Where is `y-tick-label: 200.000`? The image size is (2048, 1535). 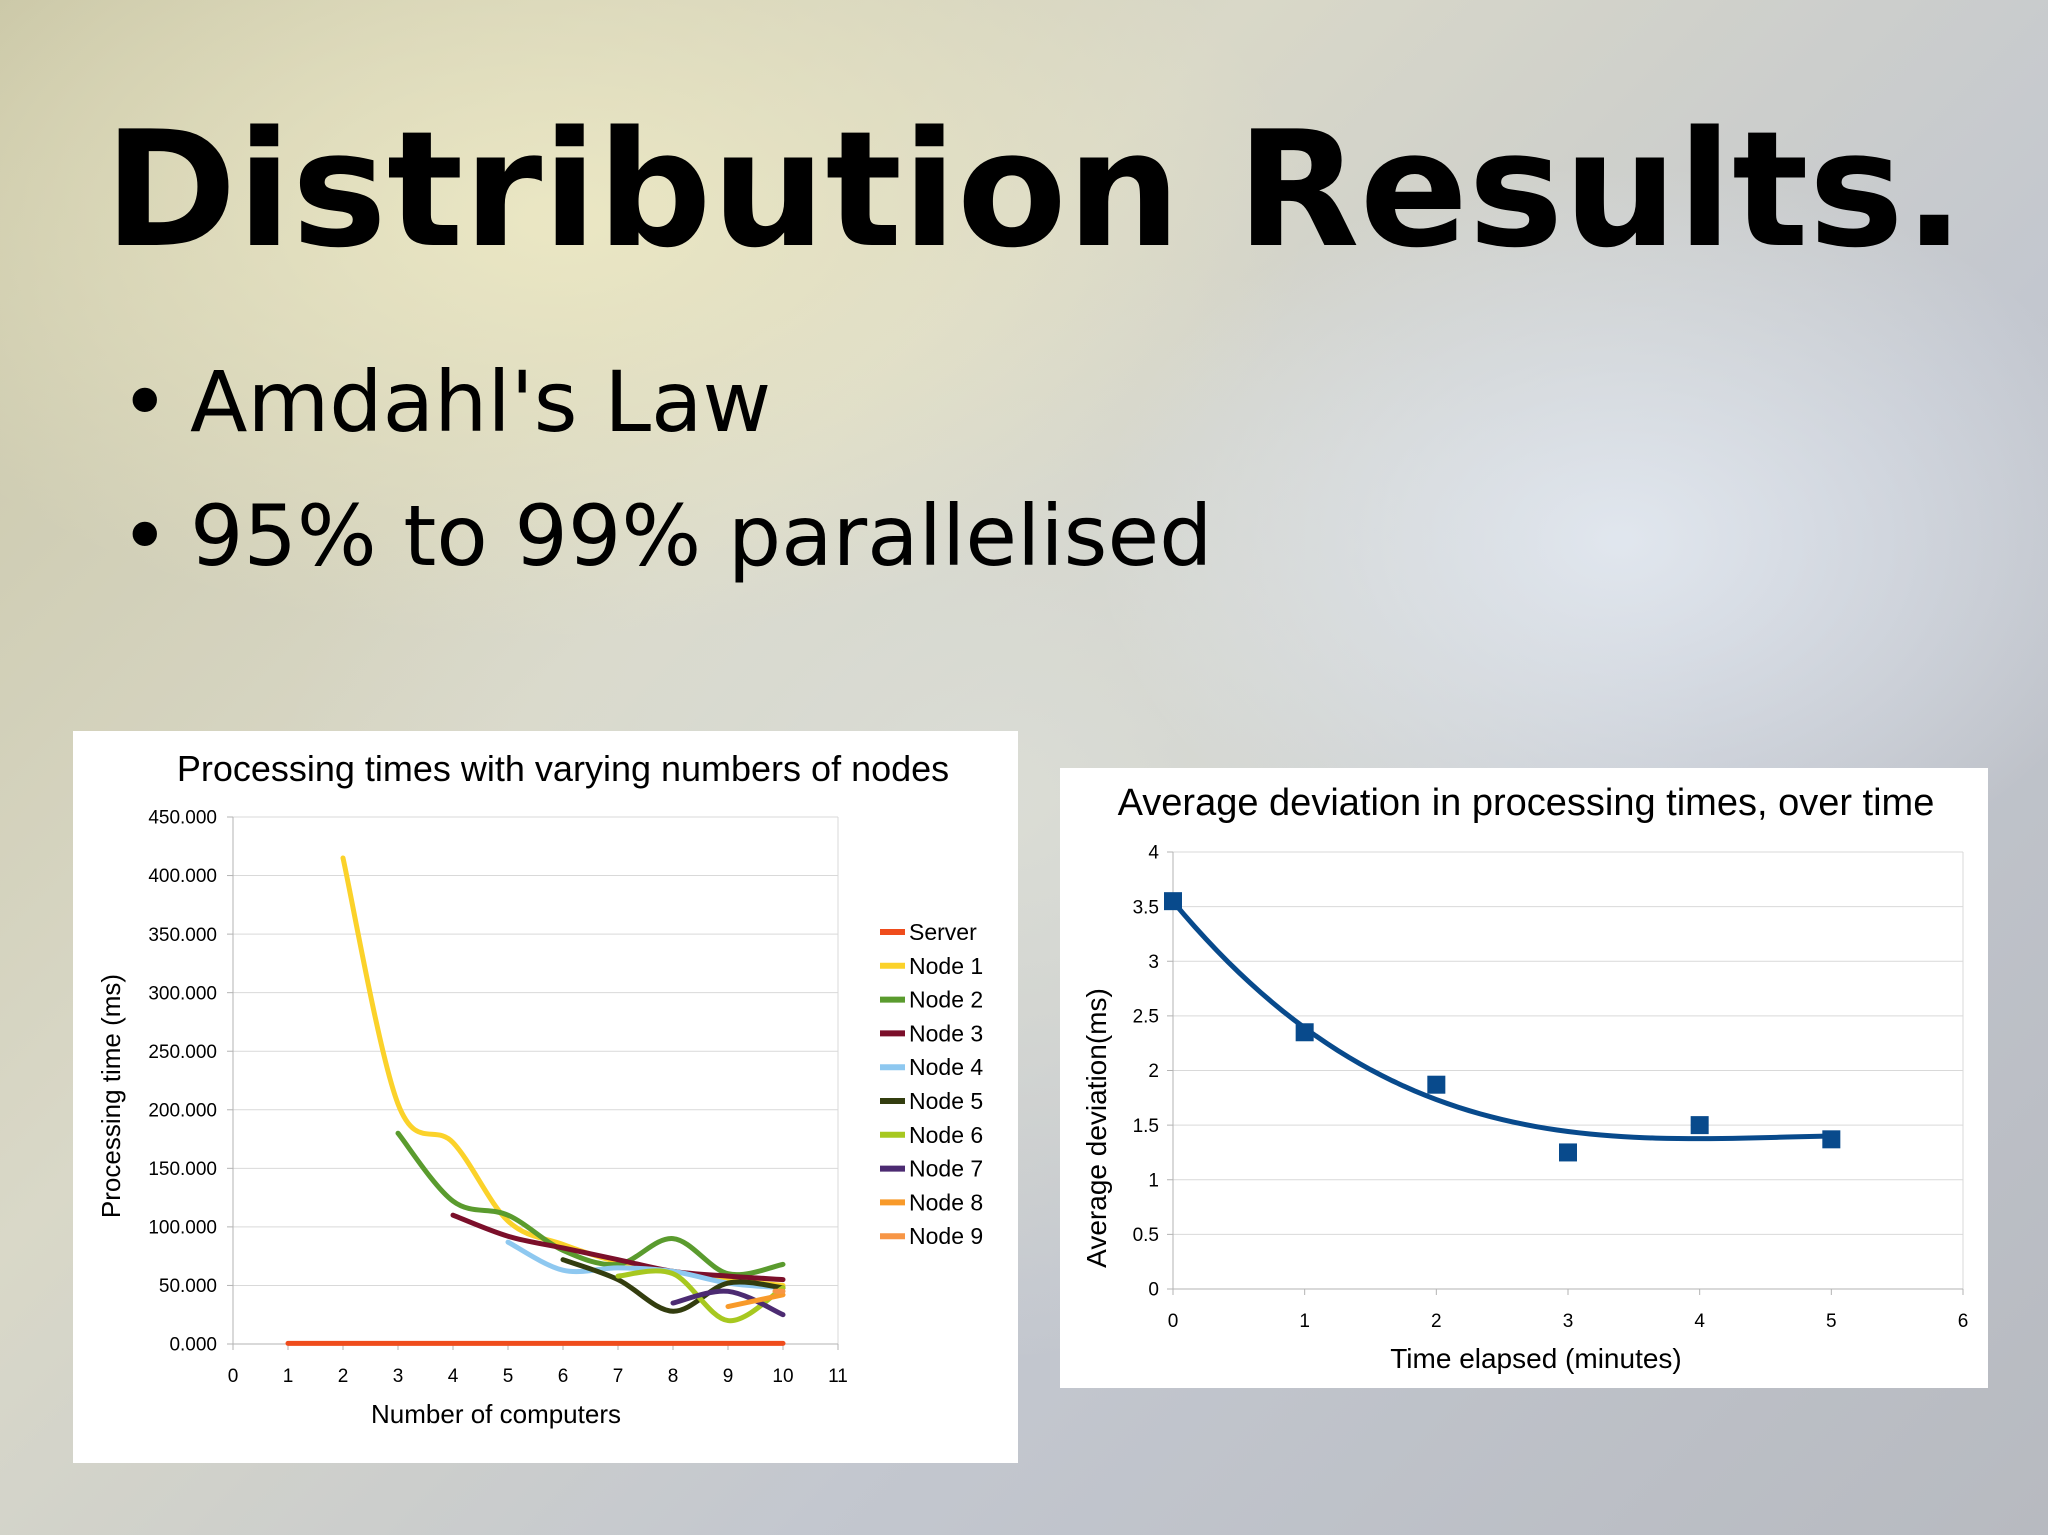 y-tick-label: 200.000 is located at coordinates (182, 1110).